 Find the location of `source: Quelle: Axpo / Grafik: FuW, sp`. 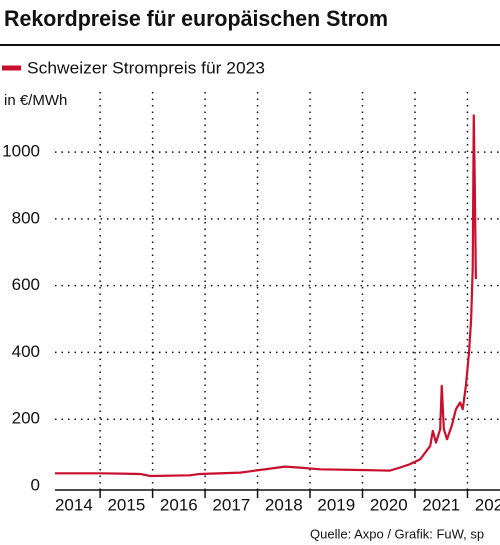

source: Quelle: Axpo / Grafik: FuW, sp is located at coordinates (397, 533).